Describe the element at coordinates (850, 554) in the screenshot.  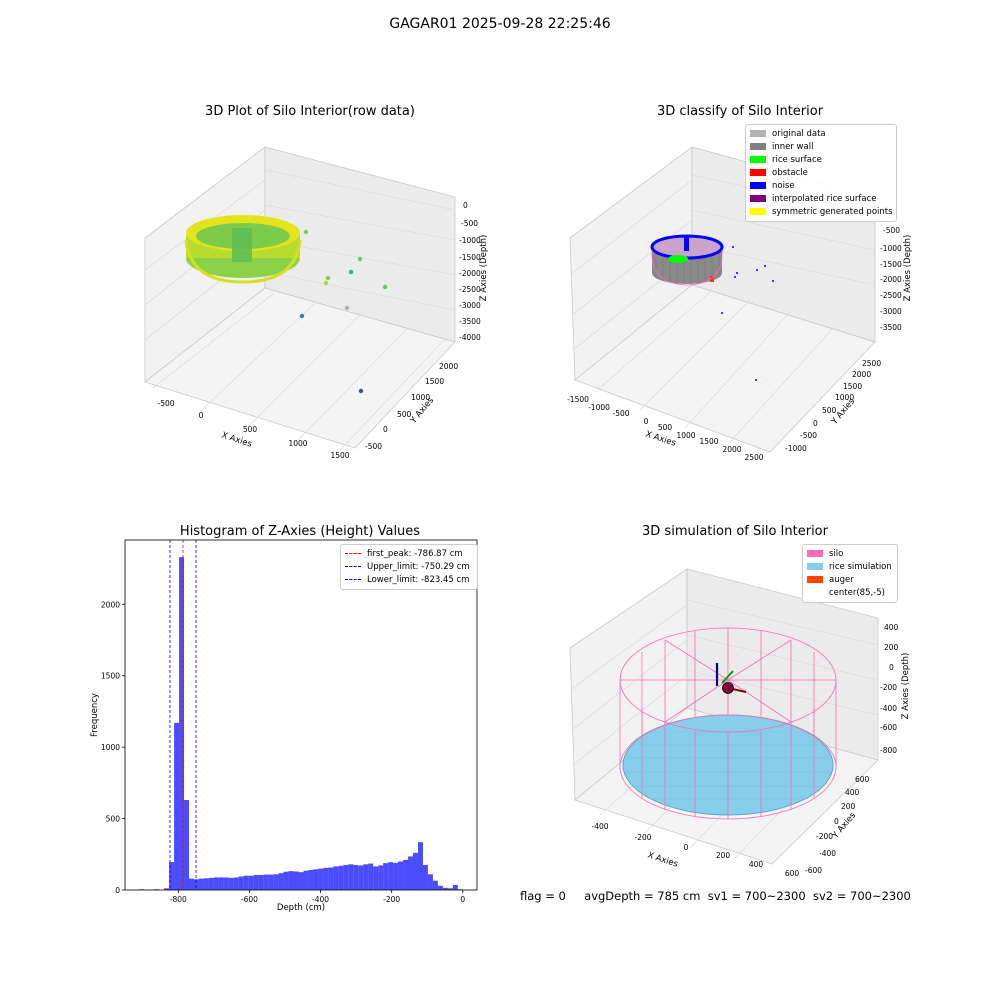
I see `legend-entry-silo: silo` at that location.